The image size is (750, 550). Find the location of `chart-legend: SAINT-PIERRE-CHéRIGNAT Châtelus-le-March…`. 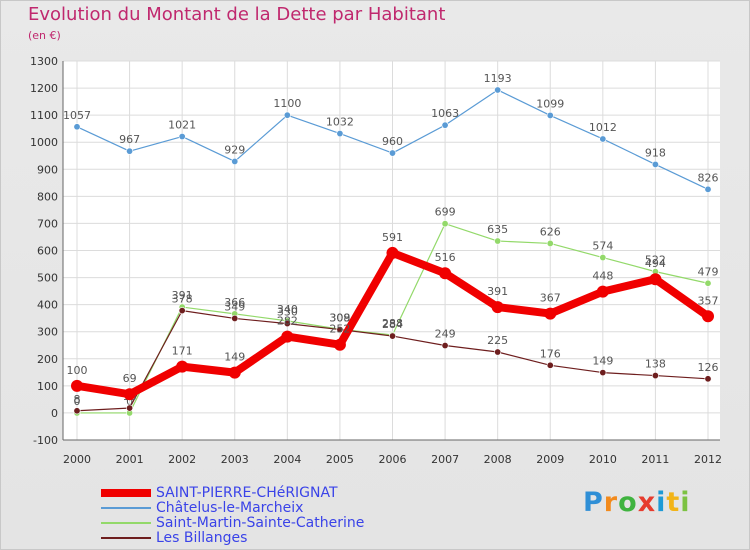

chart-legend: SAINT-PIERRE-CHéRIGNAT Châtelus-le-March… is located at coordinates (281, 516).